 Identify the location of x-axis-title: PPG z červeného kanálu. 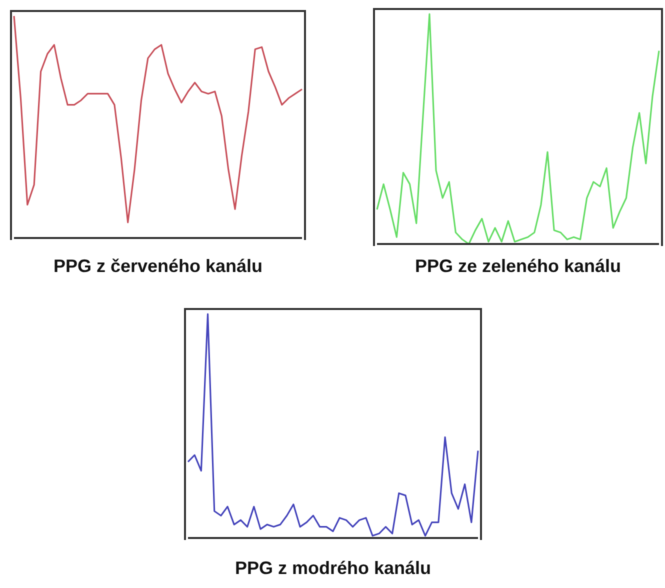
(158, 266).